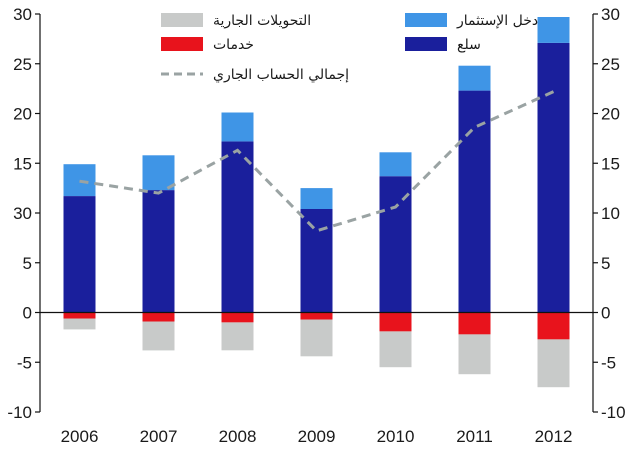  I want to click on x-tick-label-2012: 2012, so click(554, 436).